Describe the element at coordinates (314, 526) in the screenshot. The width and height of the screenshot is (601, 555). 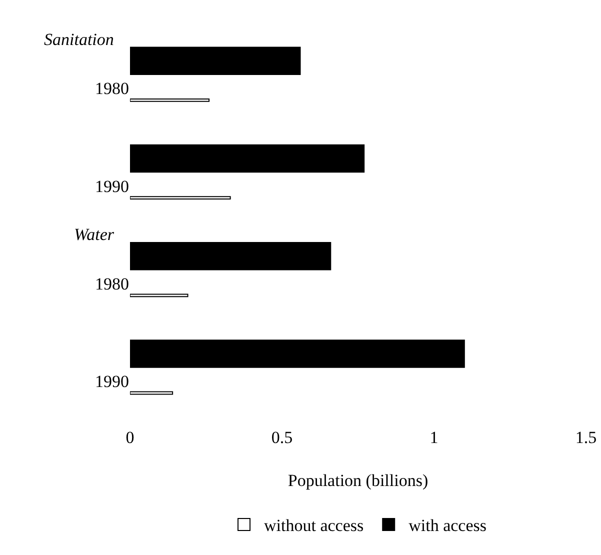
I see `legend-label: without access` at that location.